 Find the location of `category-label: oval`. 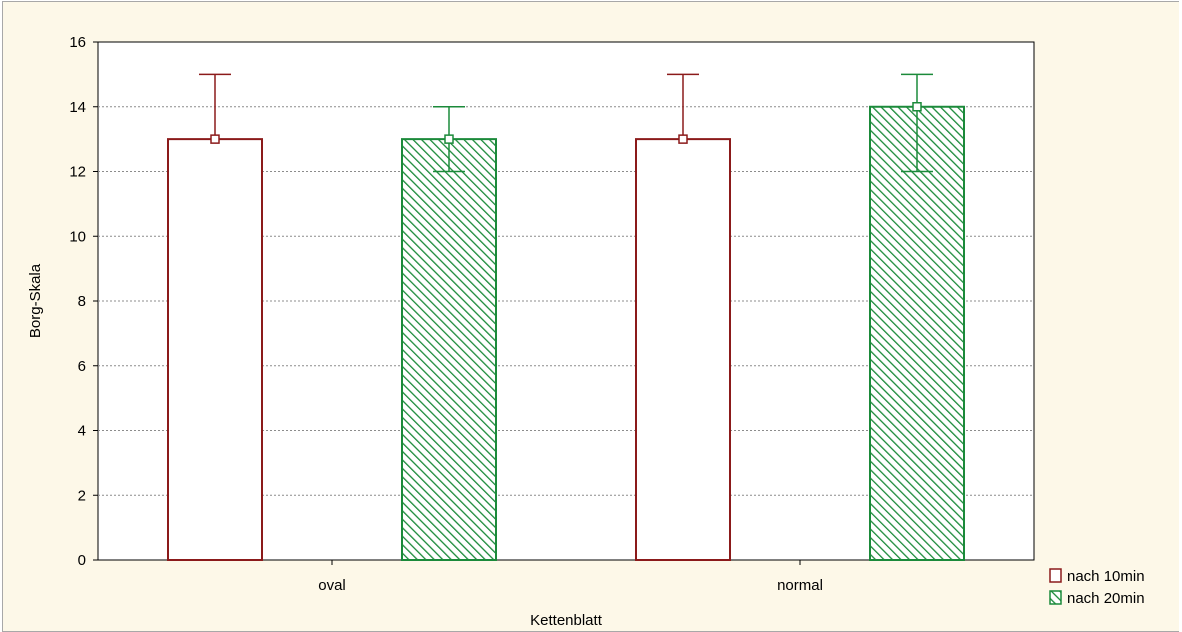

category-label: oval is located at coordinates (332, 585).